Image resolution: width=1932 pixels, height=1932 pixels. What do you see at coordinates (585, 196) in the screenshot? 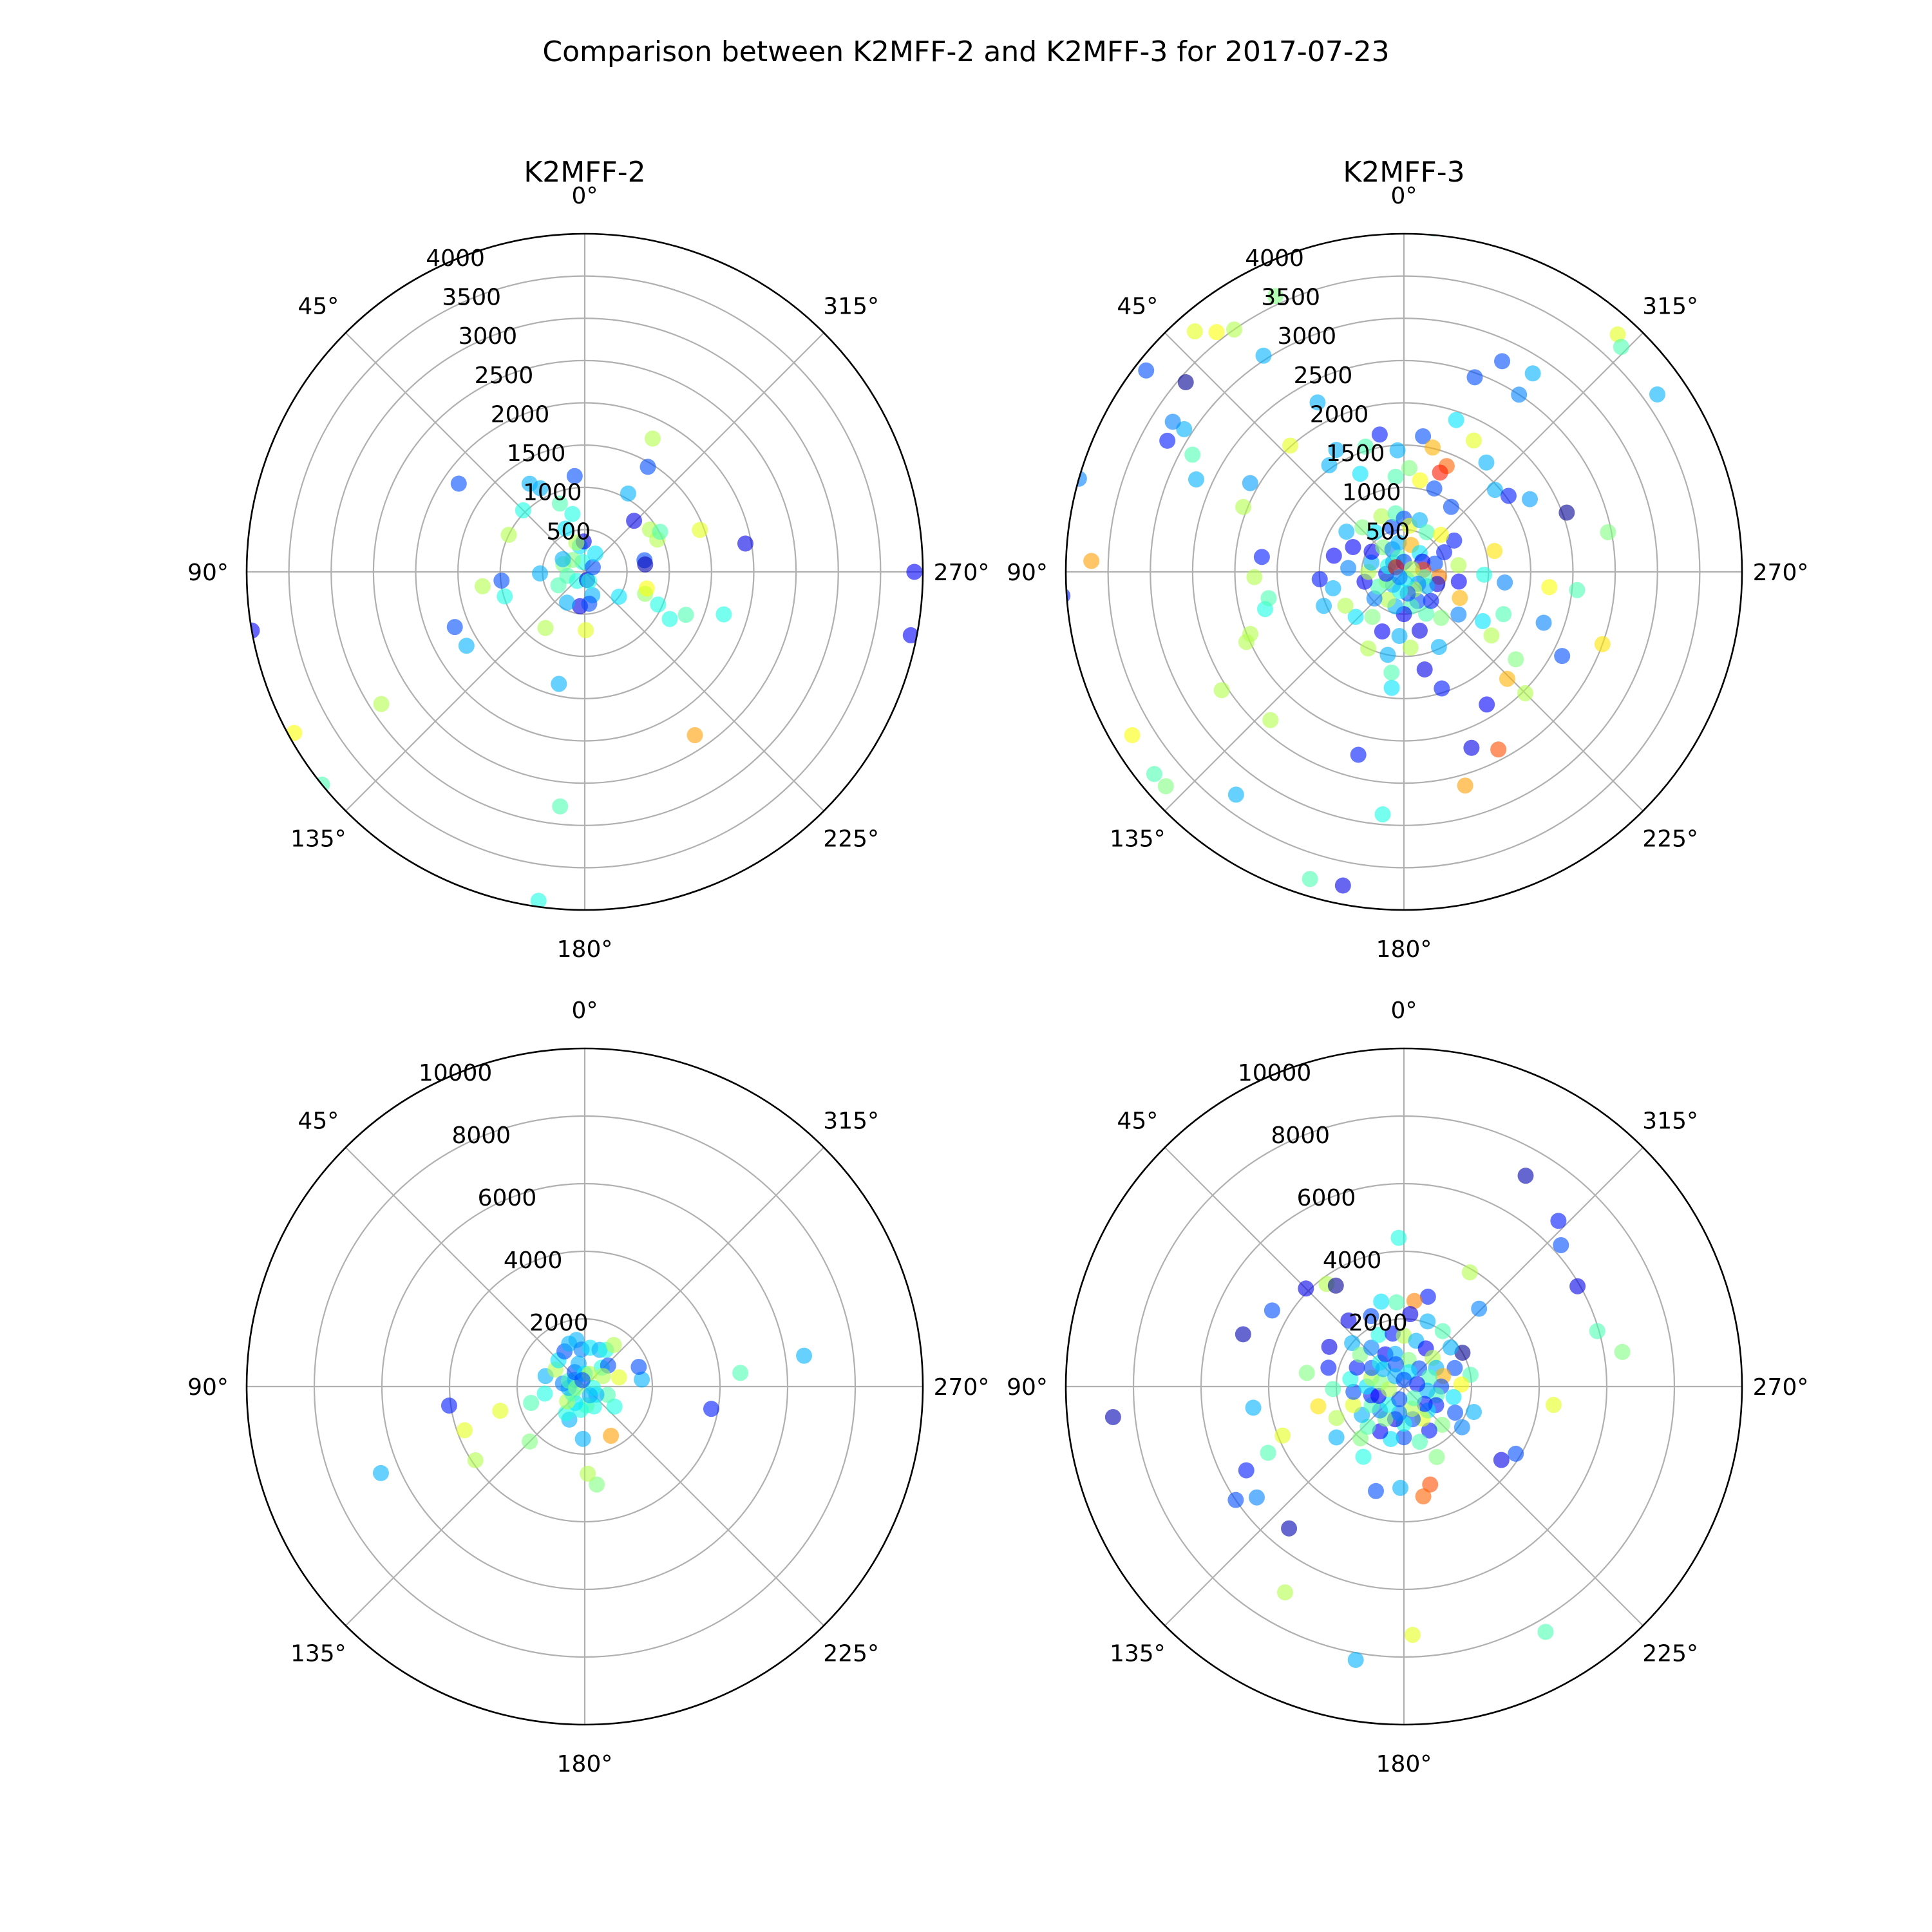
I see `angular-tick-label: 0°` at bounding box center [585, 196].